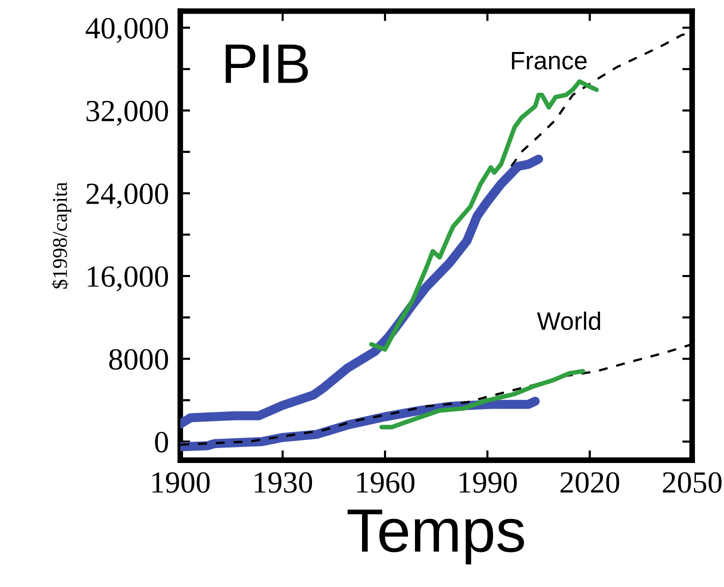 The width and height of the screenshot is (724, 587). I want to click on annotation: World, so click(568, 321).